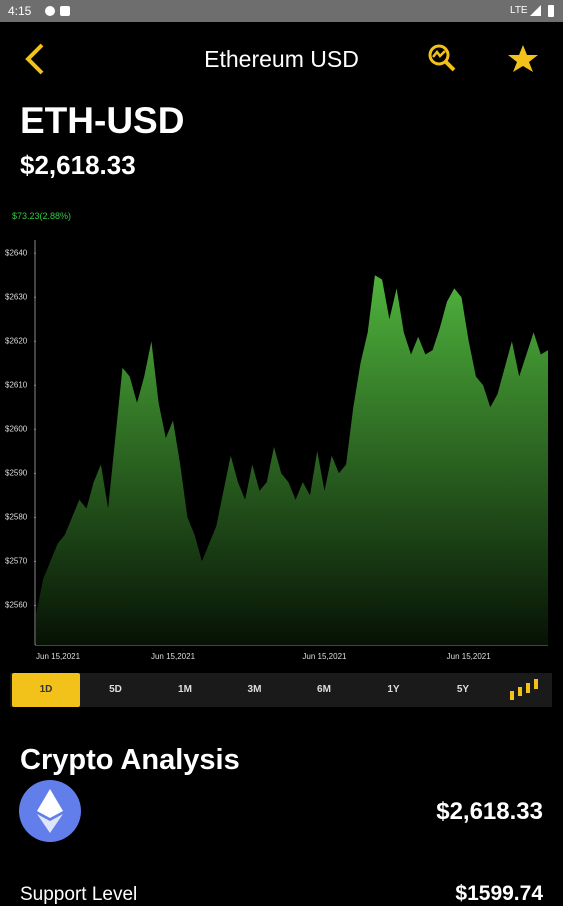 This screenshot has width=563, height=906. Describe the element at coordinates (16, 604) in the screenshot. I see `y-tick-label: $2560` at that location.